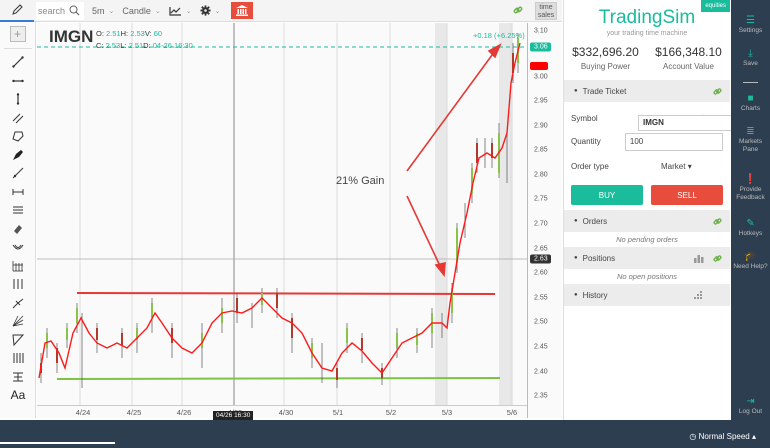 This screenshot has height=448, width=770. What do you see at coordinates (18, 284) in the screenshot?
I see `vertical-bars-tool` at bounding box center [18, 284].